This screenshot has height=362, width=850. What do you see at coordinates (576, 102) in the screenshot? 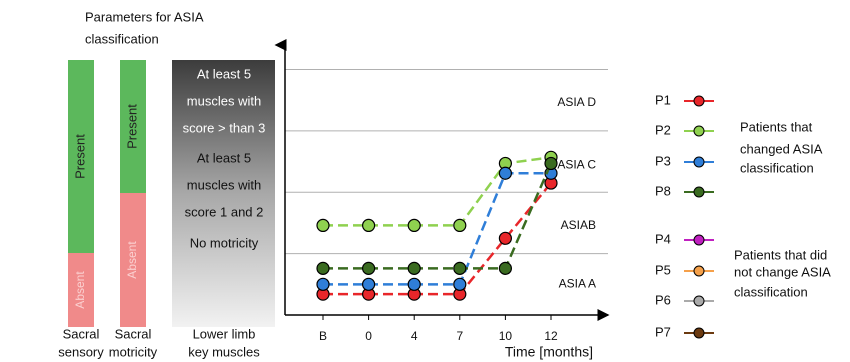
I see `band-label: ASIA D` at bounding box center [576, 102].